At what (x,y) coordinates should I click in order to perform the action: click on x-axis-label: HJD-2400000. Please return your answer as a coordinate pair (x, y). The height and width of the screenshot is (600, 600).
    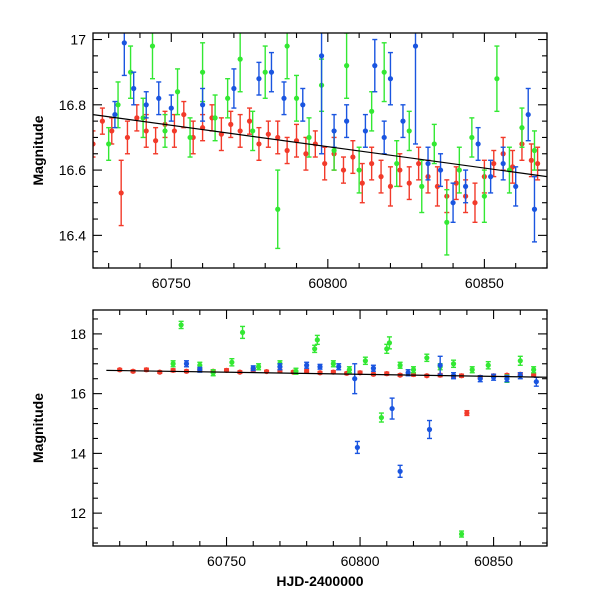
    Looking at the image, I should click on (319, 581).